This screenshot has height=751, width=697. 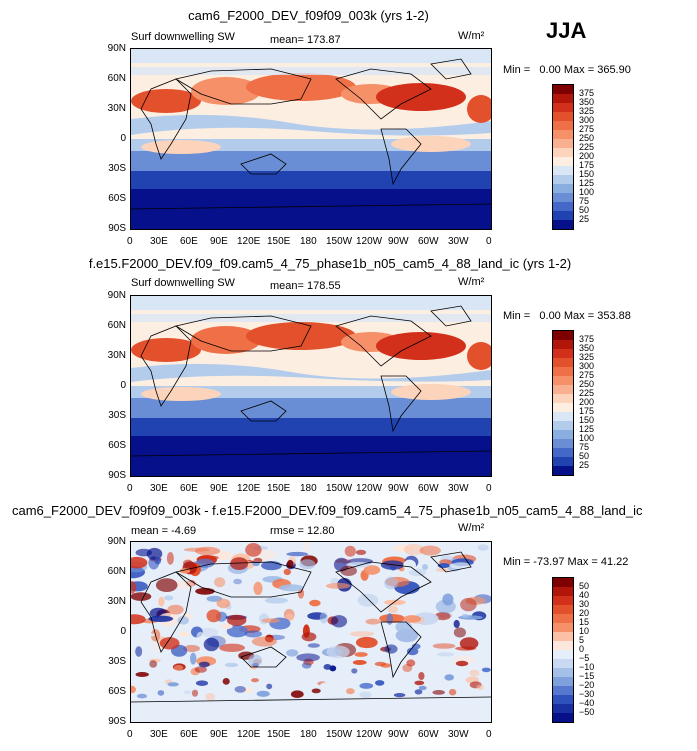 I want to click on colorbar-label: 375, so click(x=587, y=339).